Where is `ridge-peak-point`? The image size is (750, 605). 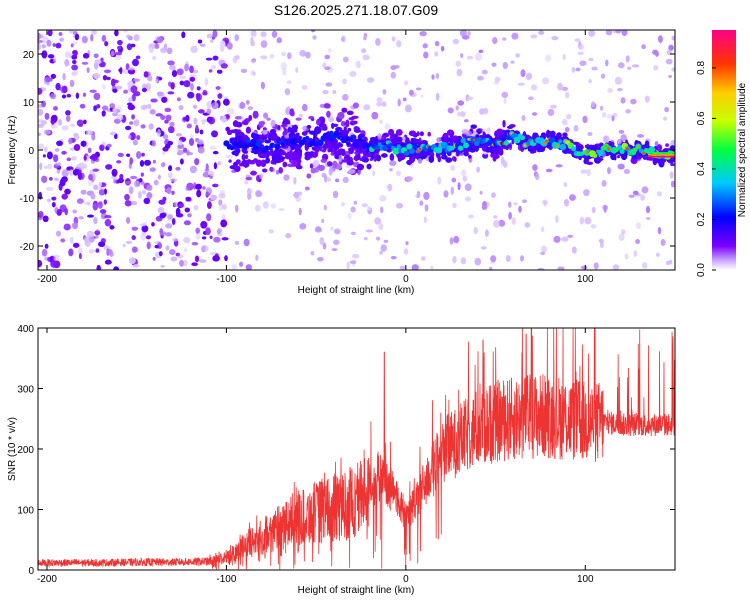 ridge-peak-point is located at coordinates (638, 146).